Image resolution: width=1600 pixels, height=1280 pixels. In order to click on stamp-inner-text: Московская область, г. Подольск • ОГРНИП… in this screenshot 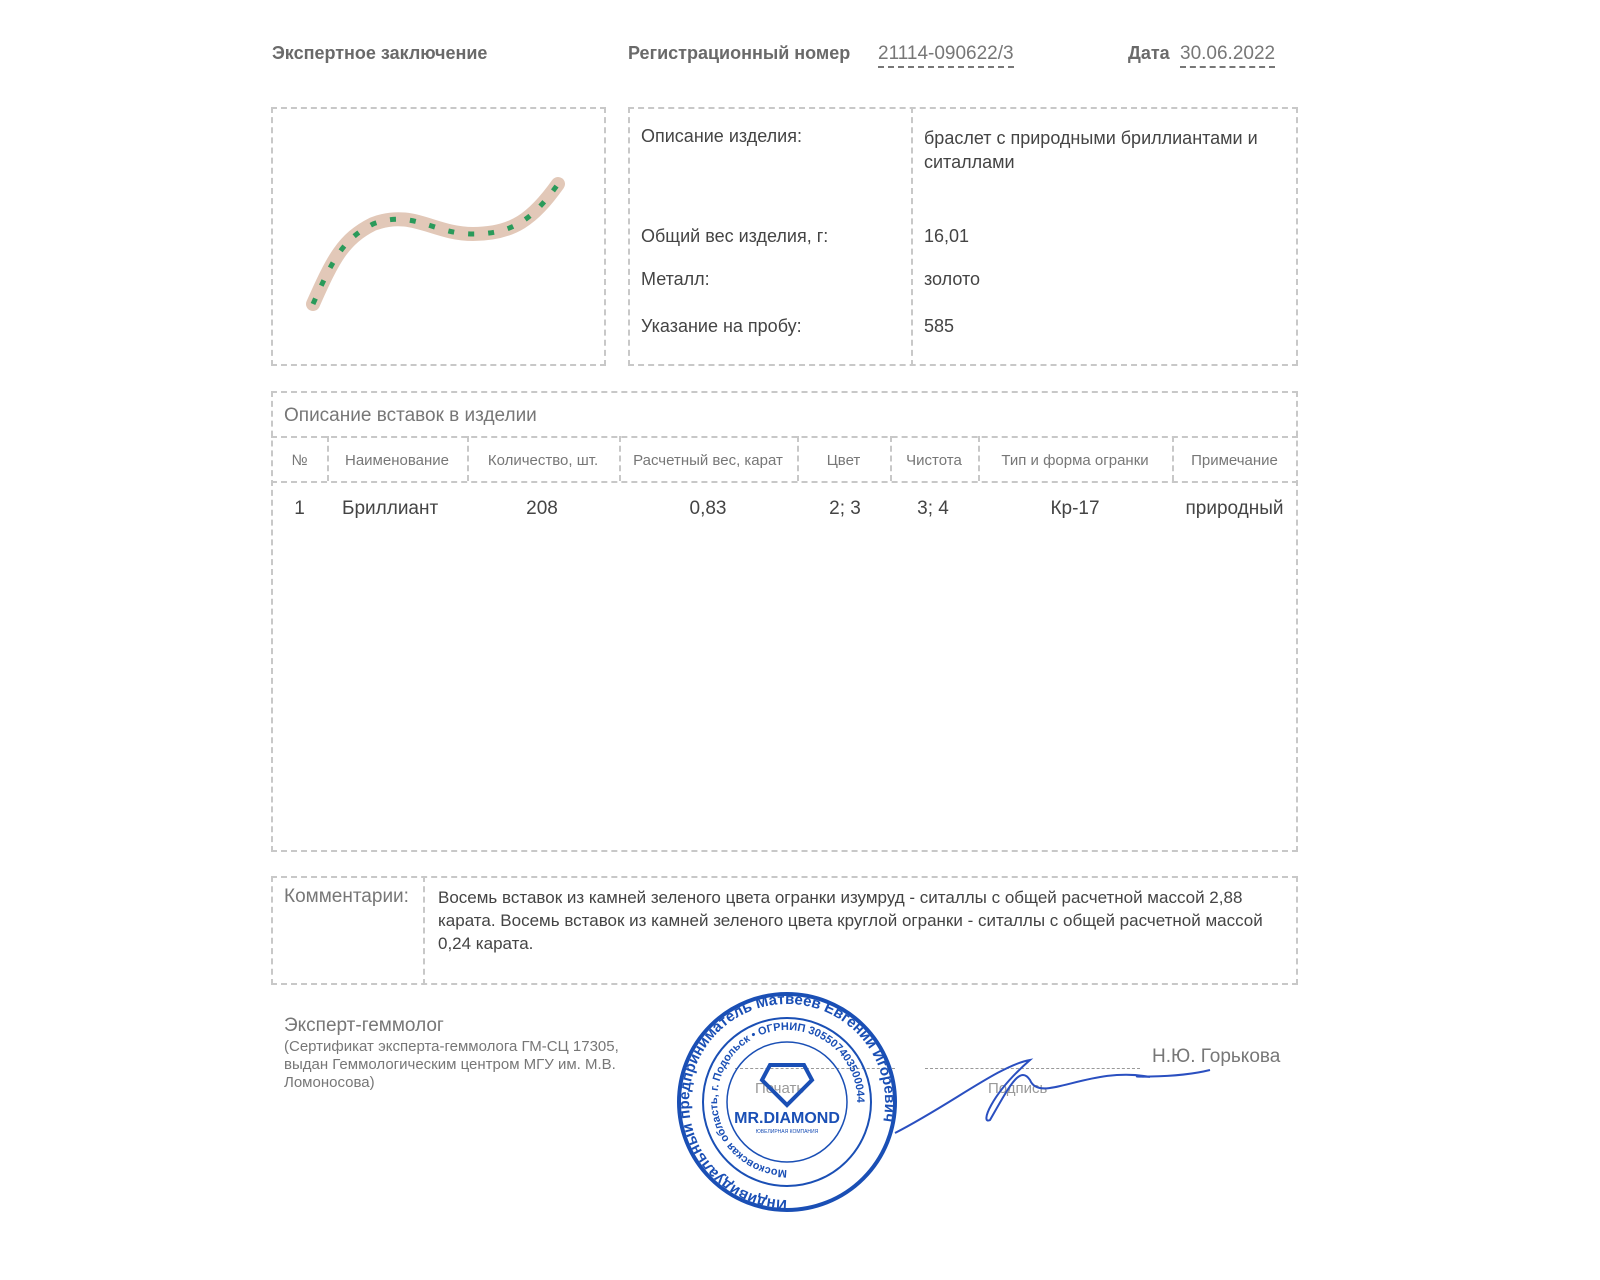, I will do `click(787, 1100)`.